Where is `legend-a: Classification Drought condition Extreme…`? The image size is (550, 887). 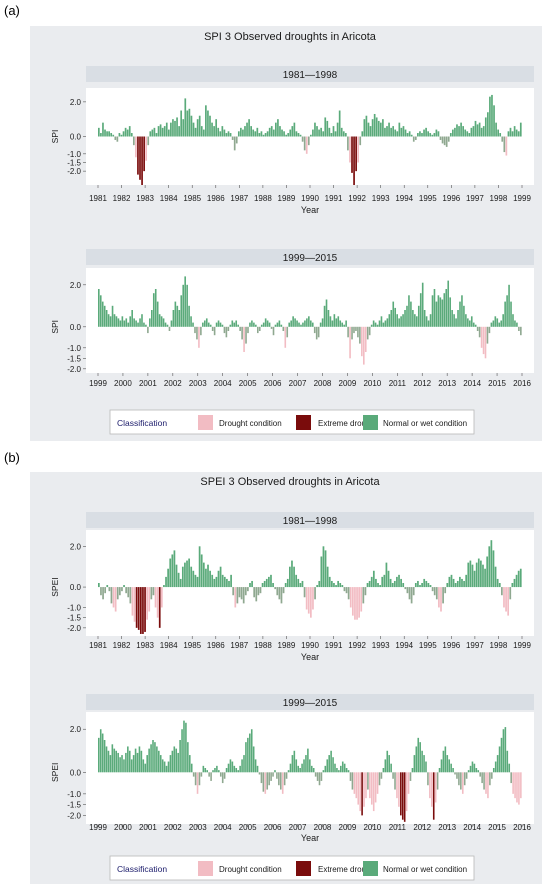
legend-a: Classification Drought condition Extreme… is located at coordinates (292, 422).